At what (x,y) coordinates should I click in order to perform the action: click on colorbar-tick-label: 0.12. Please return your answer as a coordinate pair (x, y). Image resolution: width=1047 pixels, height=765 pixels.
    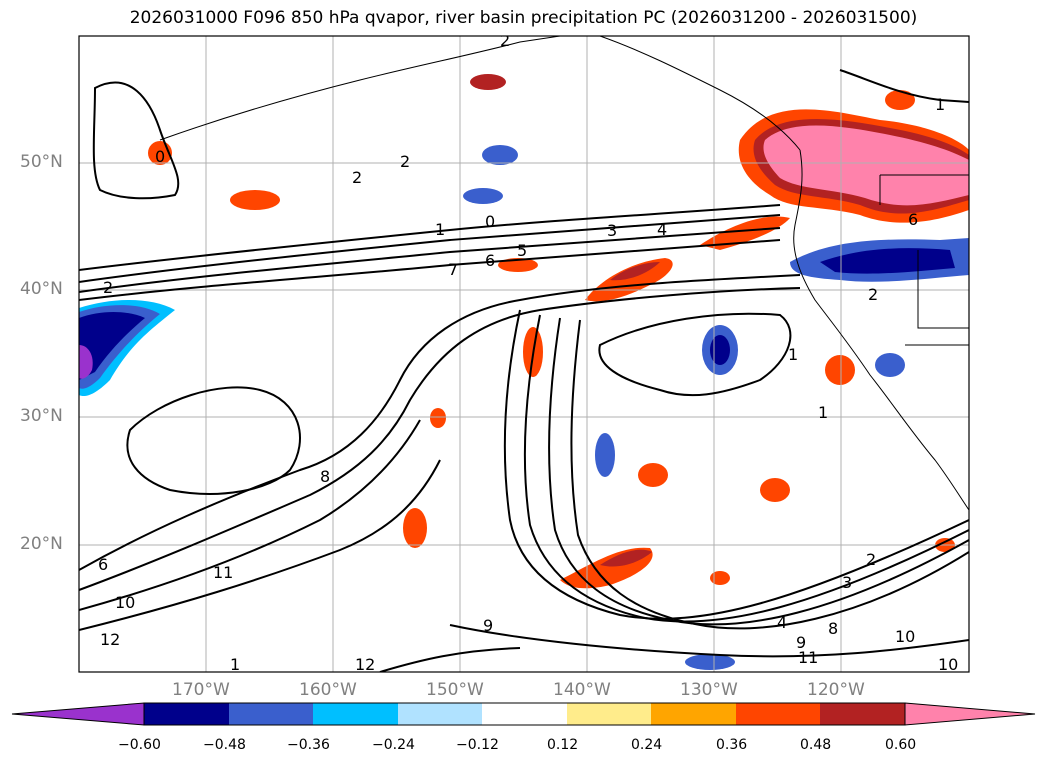
    Looking at the image, I should click on (563, 745).